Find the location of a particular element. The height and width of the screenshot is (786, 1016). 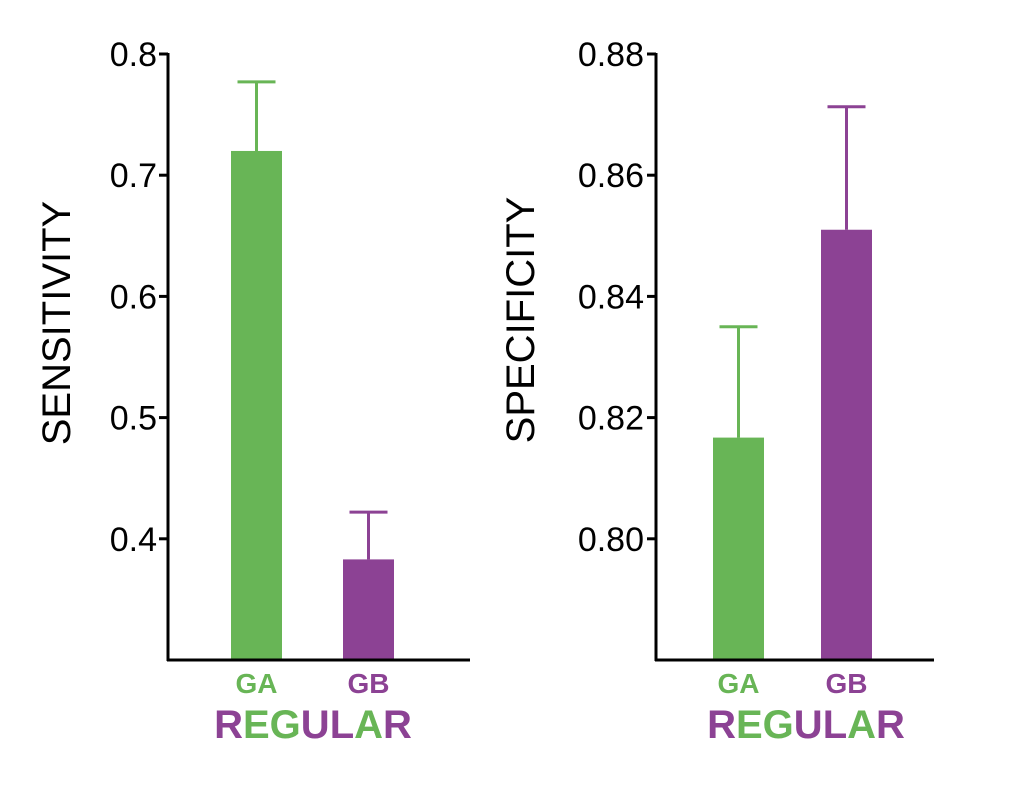

specificity-bar-ga is located at coordinates (738, 548).